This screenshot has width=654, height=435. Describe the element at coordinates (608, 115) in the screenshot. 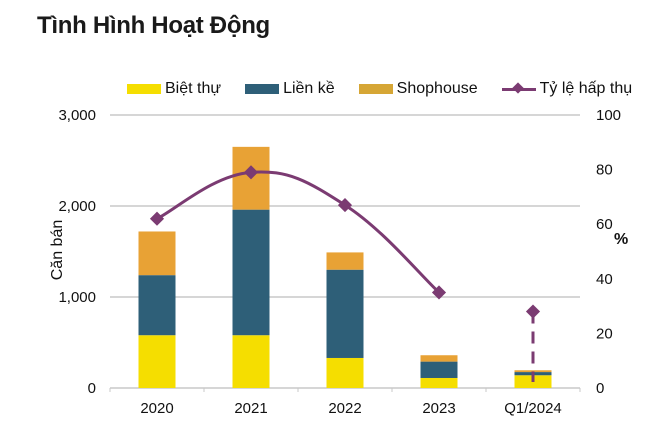

I see `y2-tick-label: 100` at that location.